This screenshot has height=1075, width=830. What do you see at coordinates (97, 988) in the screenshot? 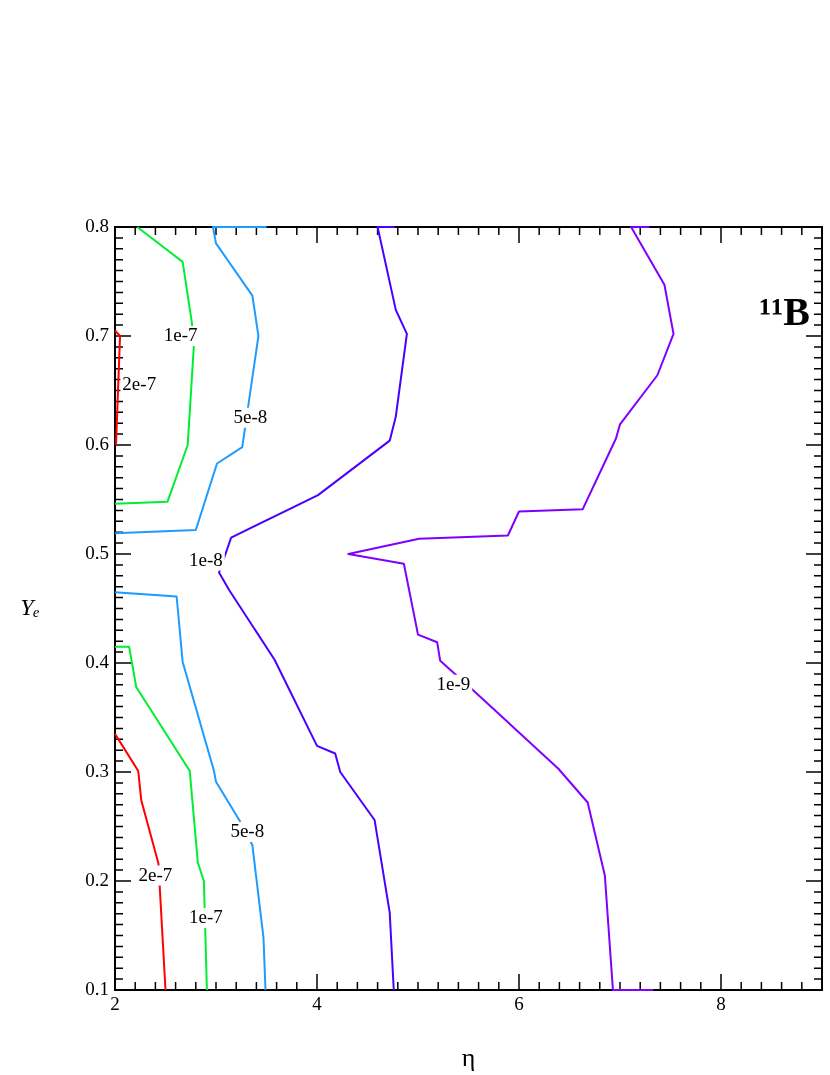
I see `y-tick-label: 0.1` at bounding box center [97, 988].